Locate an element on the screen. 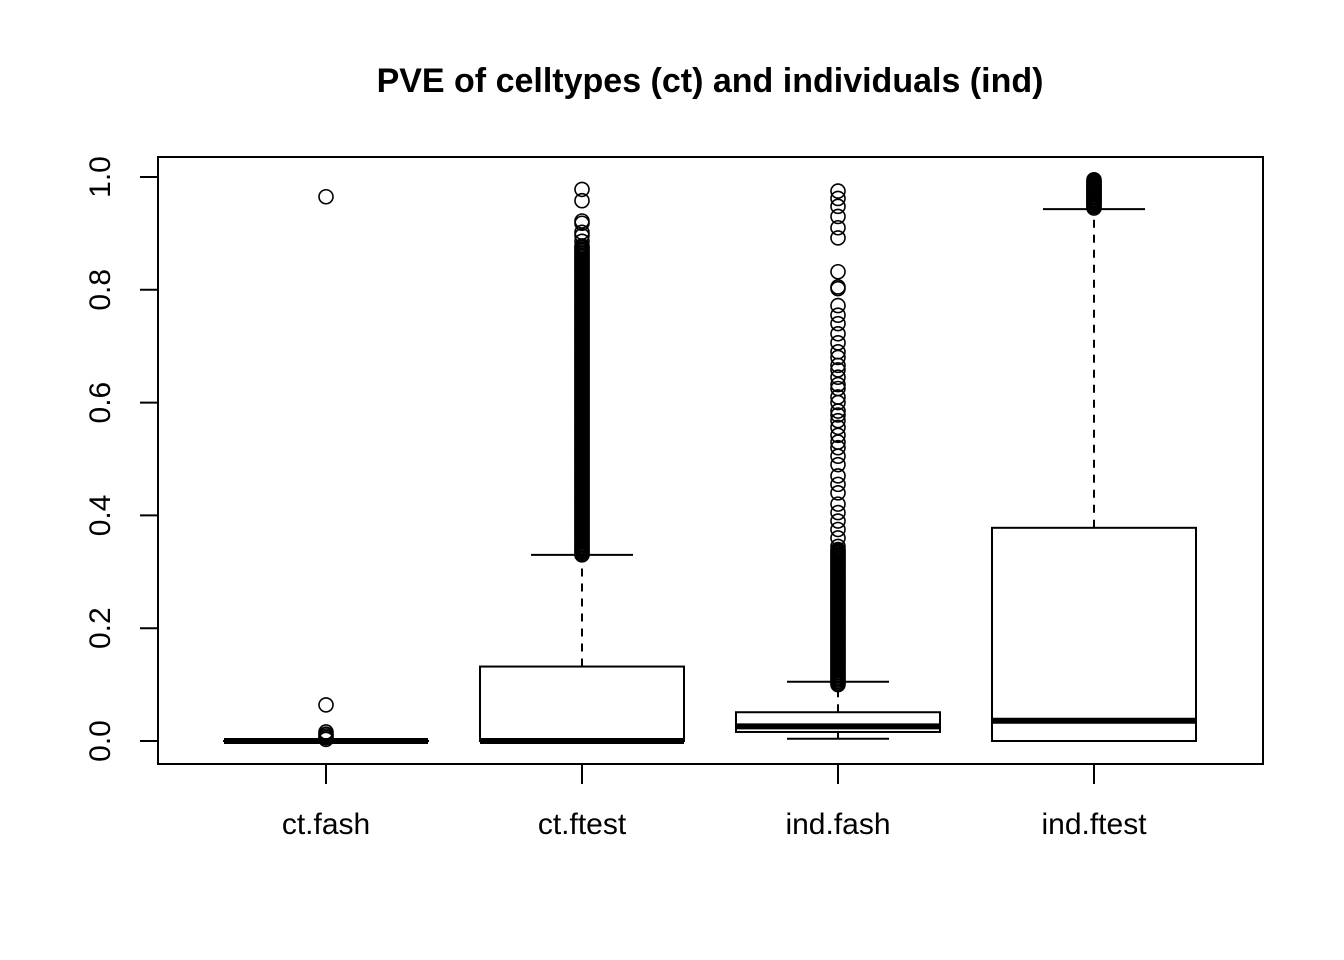  y-tick-label: 0.2 is located at coordinates (100, 628).